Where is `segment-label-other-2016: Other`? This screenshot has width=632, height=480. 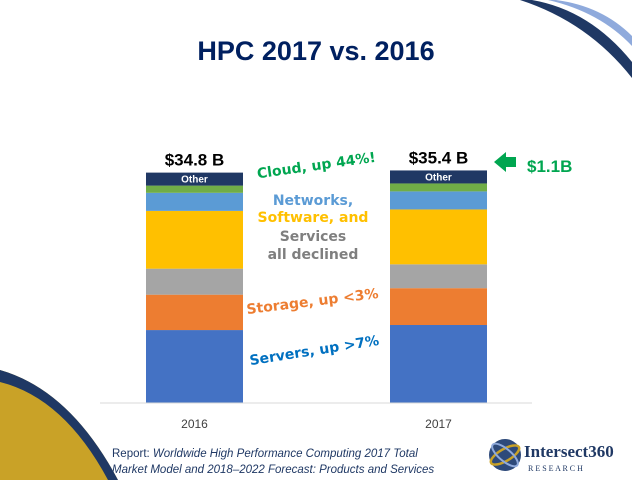 segment-label-other-2016: Other is located at coordinates (194, 180).